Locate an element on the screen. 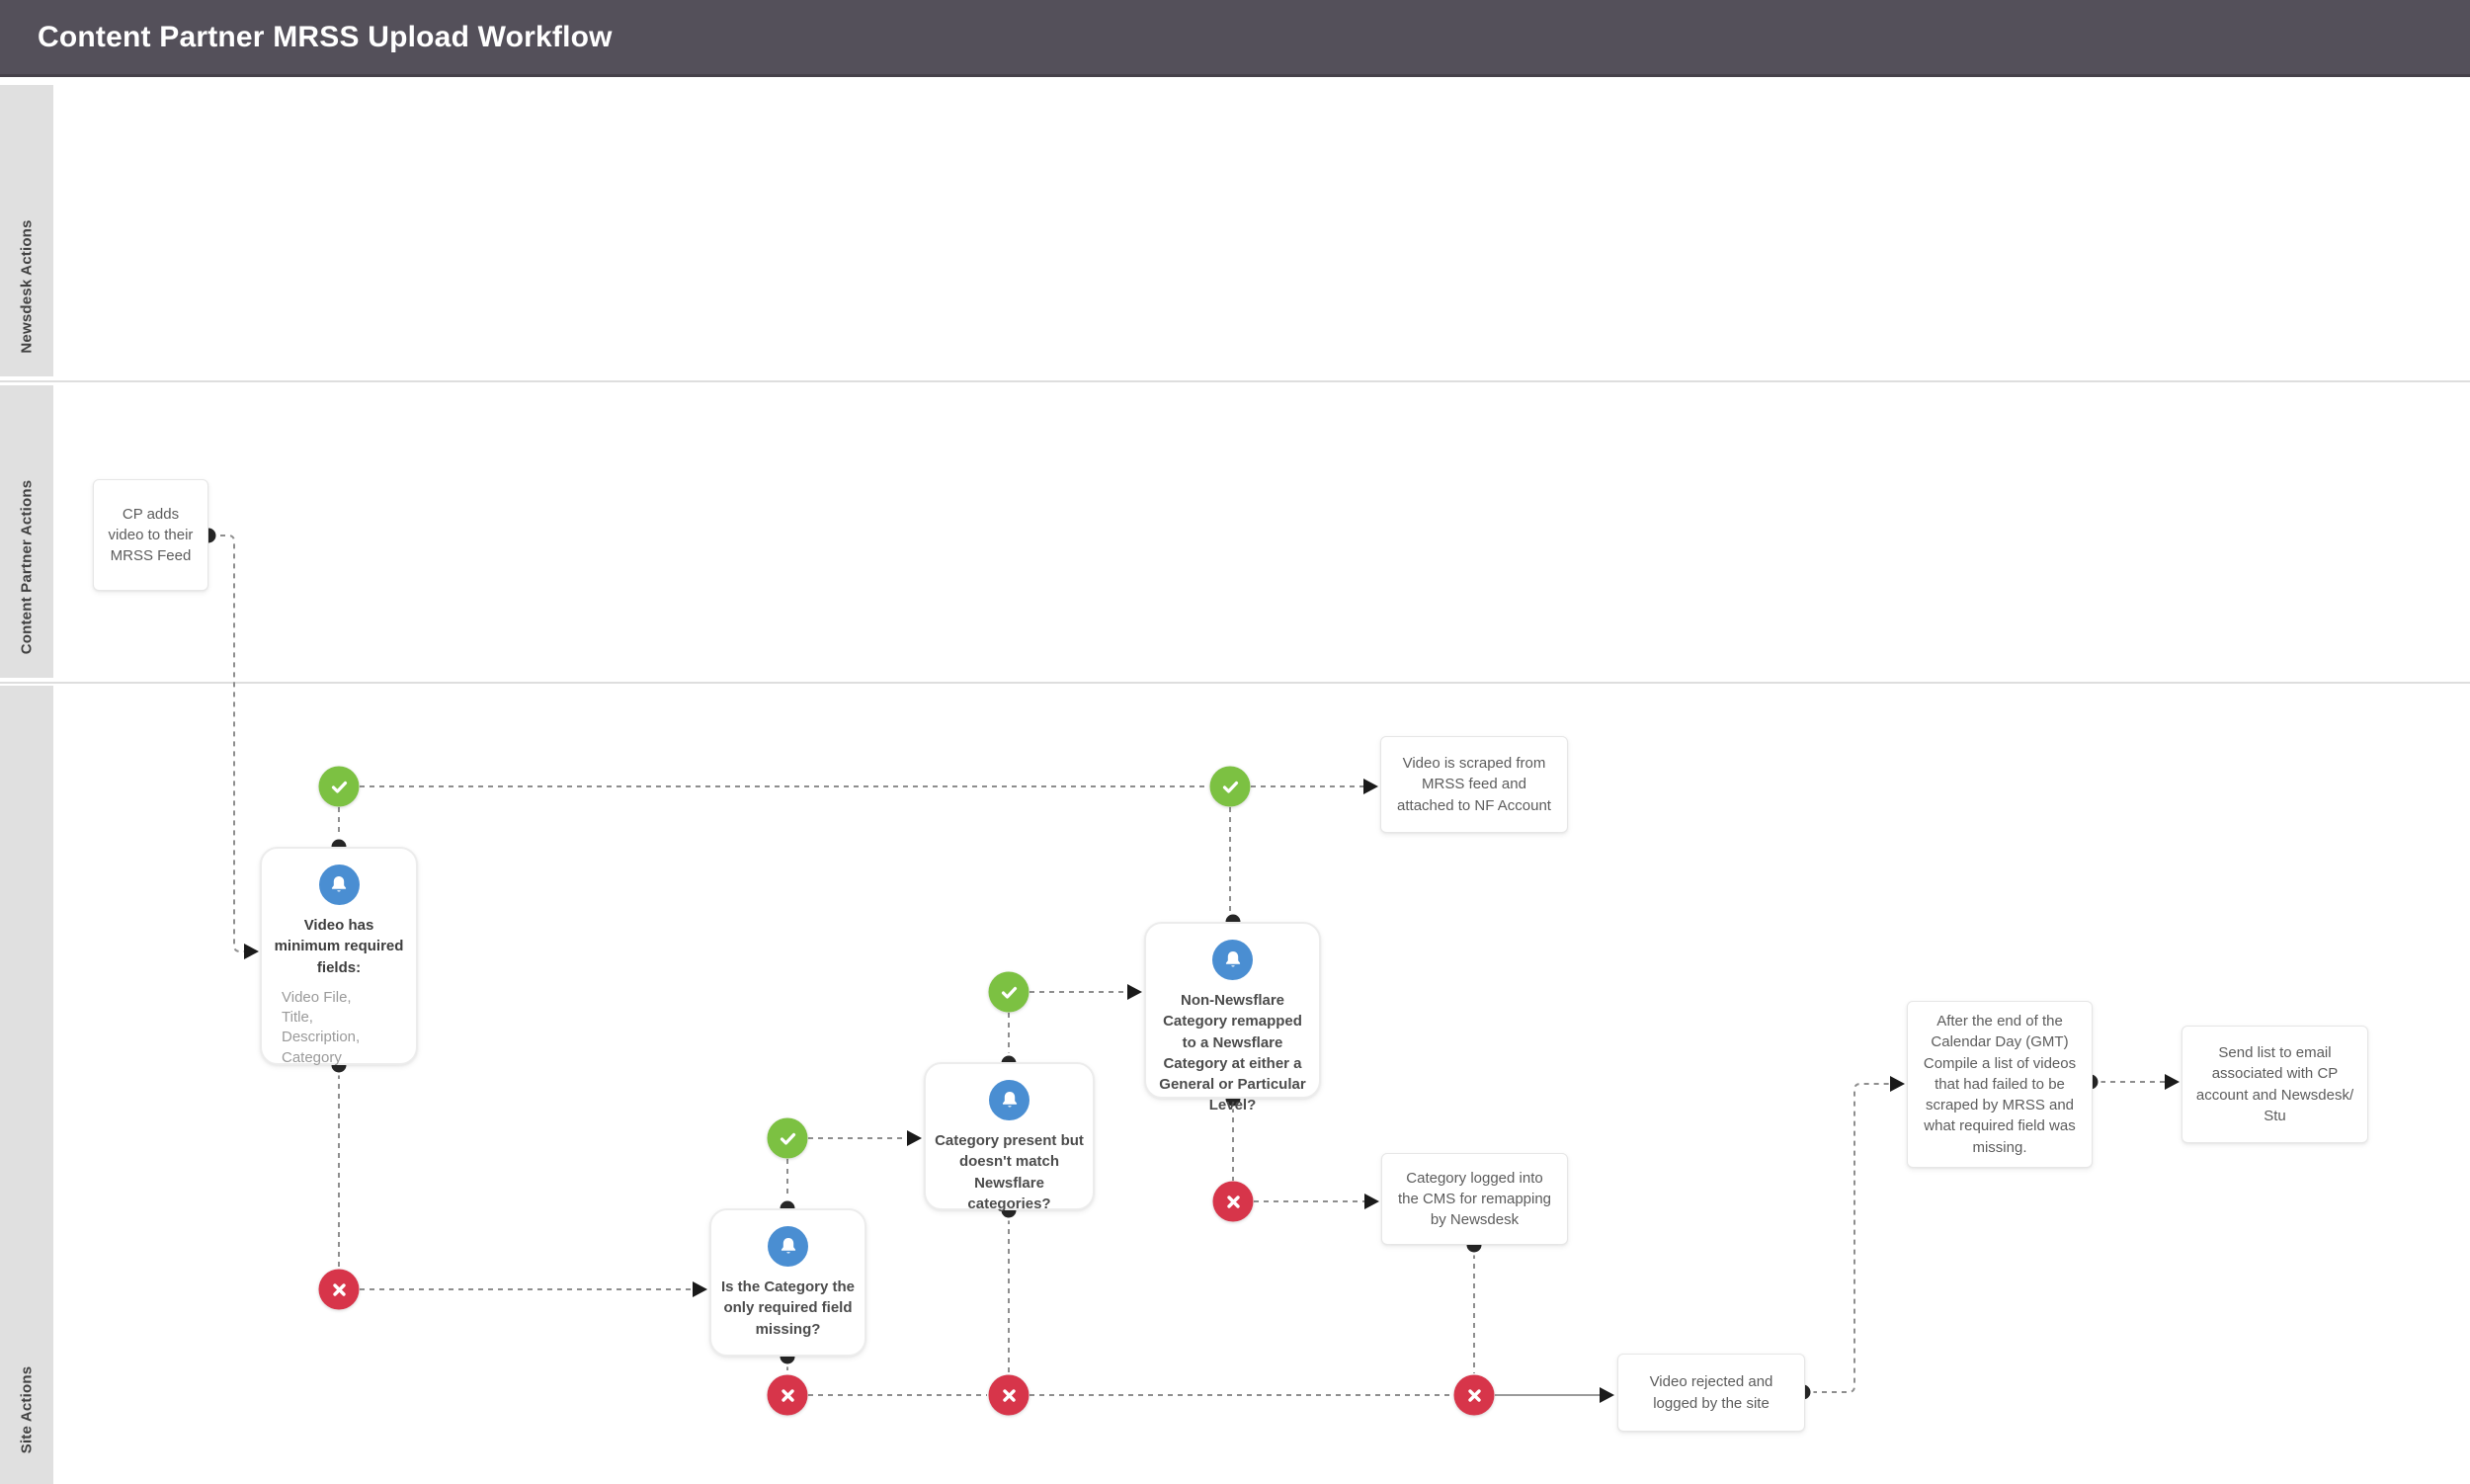 This screenshot has width=2470, height=1484. lane-label-newsdesk: Newsdesk Actions is located at coordinates (27, 286).